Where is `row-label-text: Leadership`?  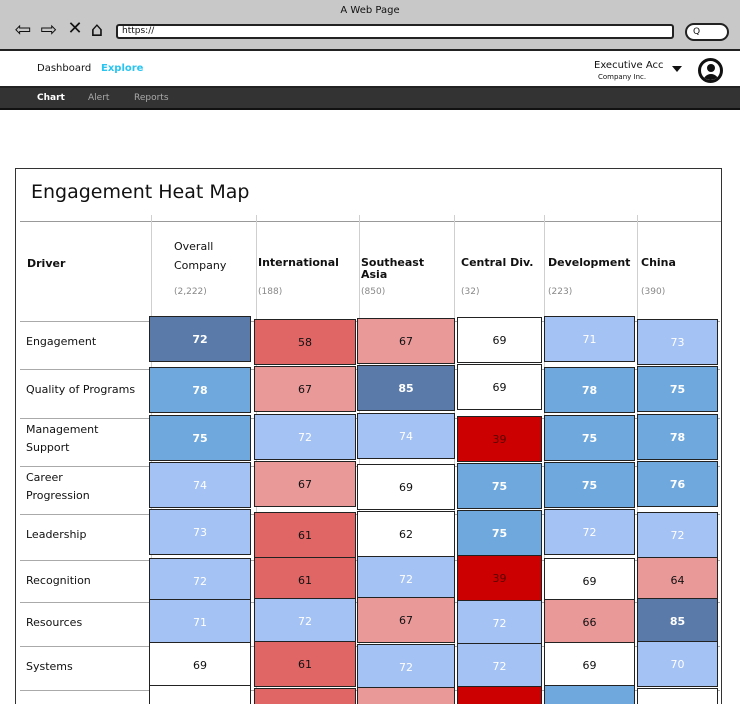 row-label-text: Leadership is located at coordinates (56, 535).